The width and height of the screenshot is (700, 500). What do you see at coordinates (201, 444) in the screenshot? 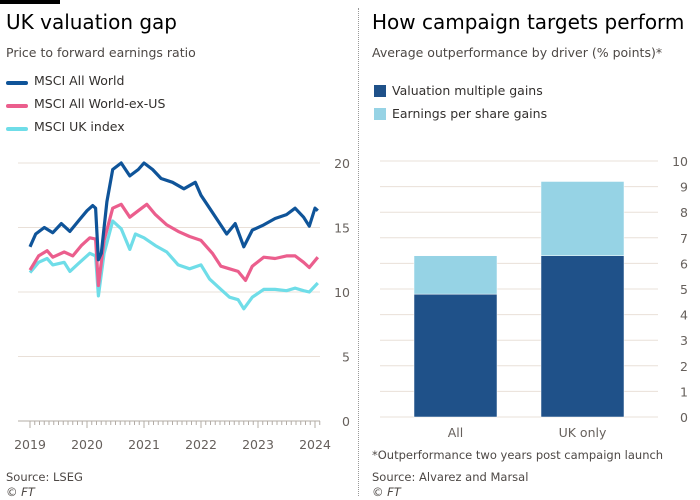
I see `x-tick-label: 2022` at bounding box center [201, 444].